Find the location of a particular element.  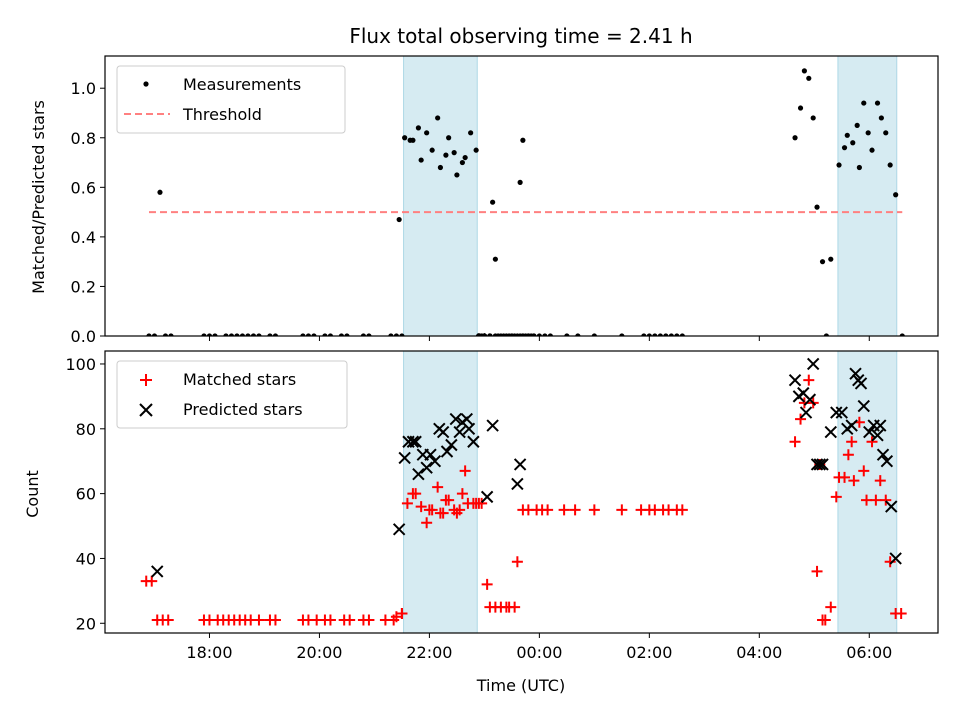

x-tick-label: 04:00 is located at coordinates (759, 652).